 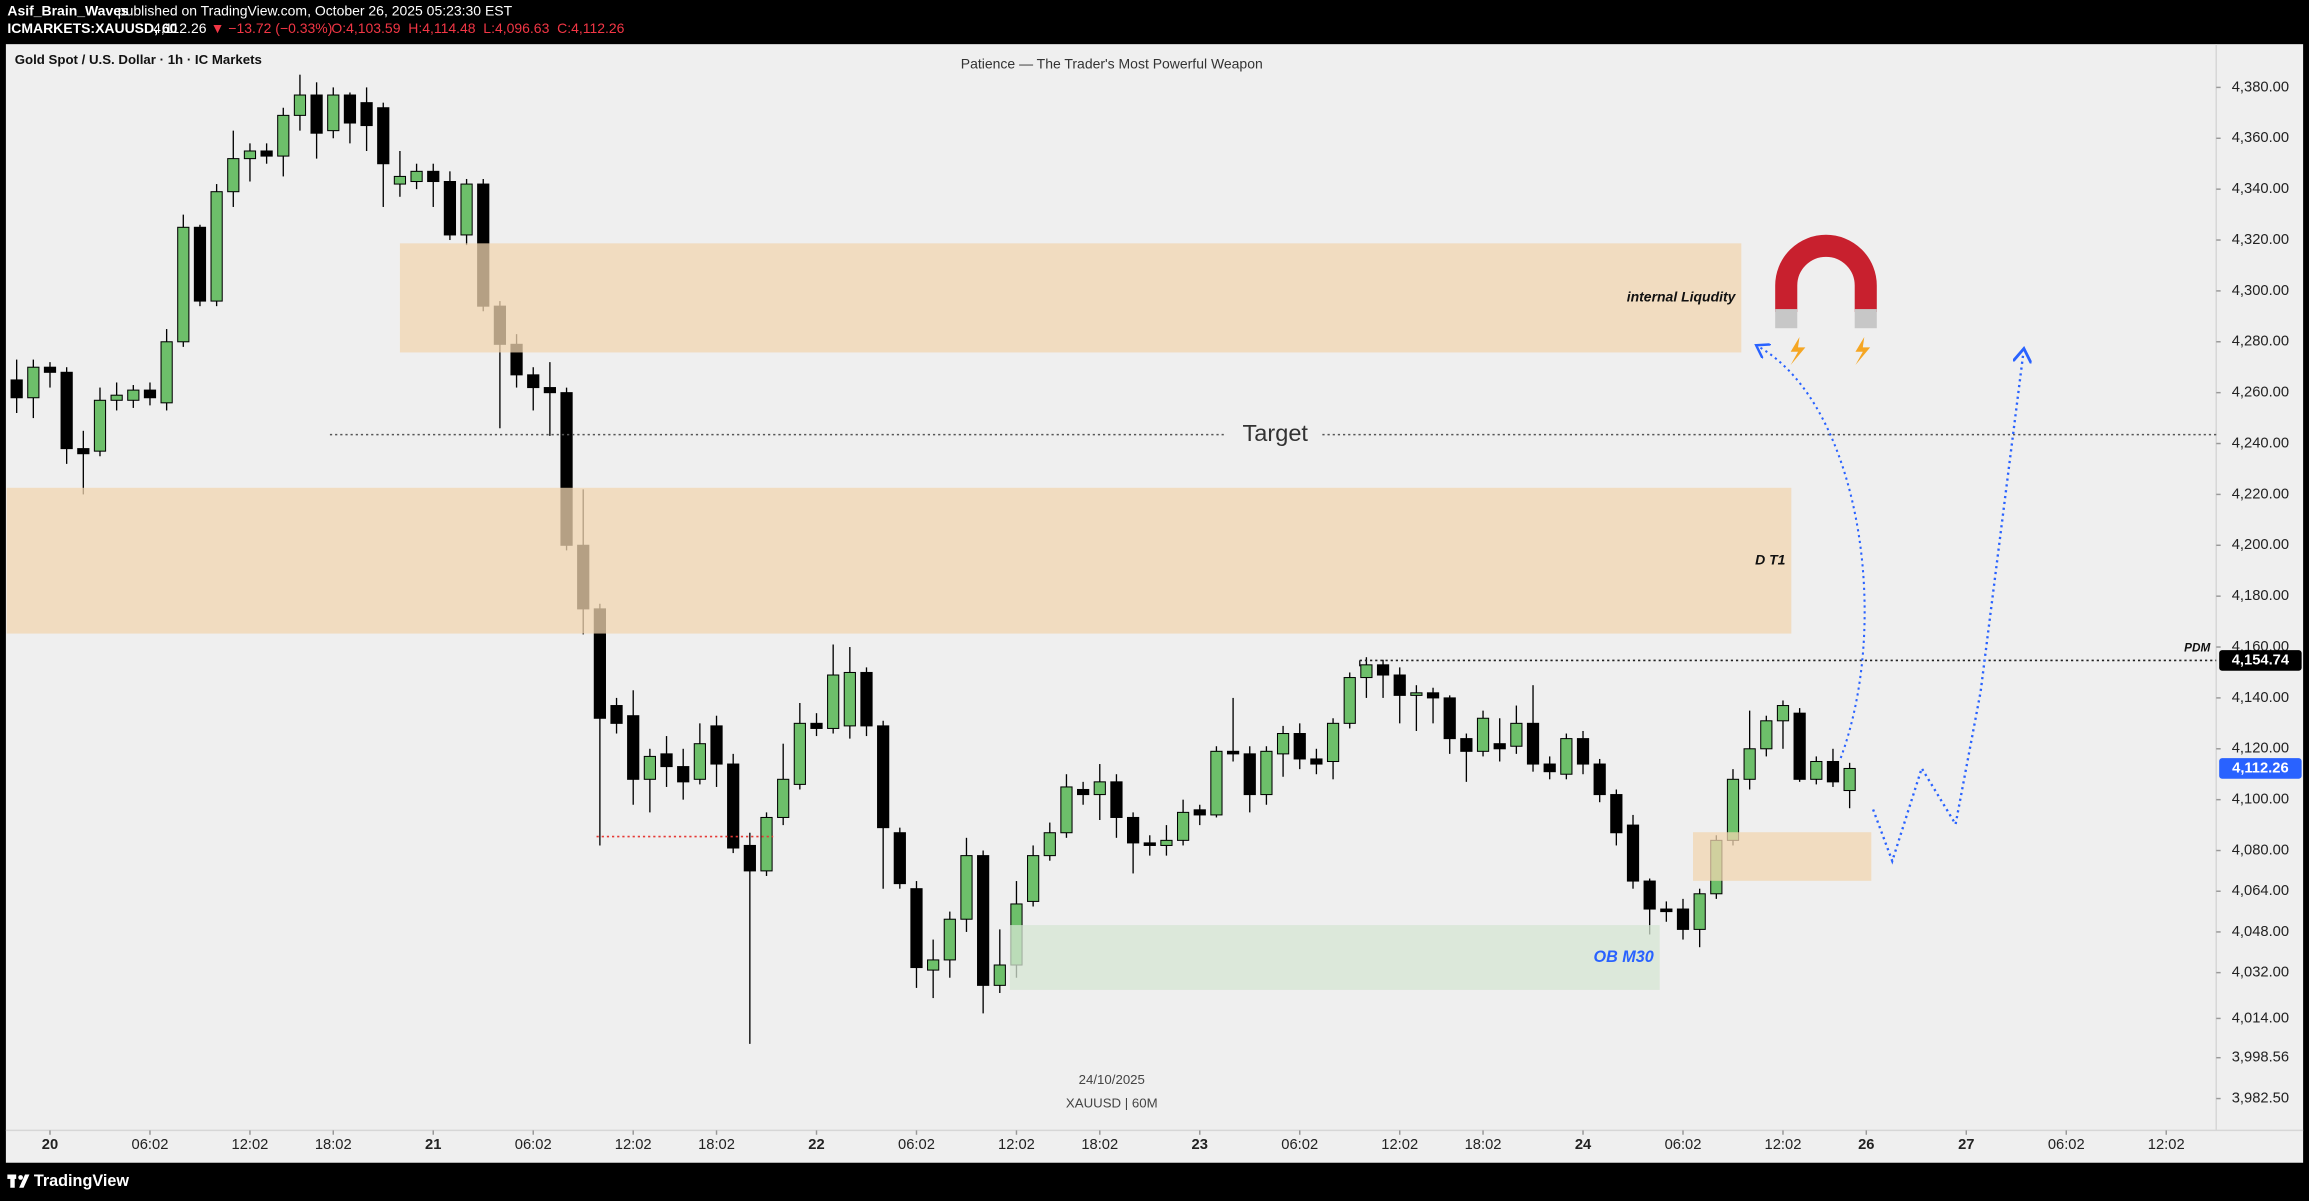 What do you see at coordinates (1623, 957) in the screenshot?
I see `zone-label: OB M30` at bounding box center [1623, 957].